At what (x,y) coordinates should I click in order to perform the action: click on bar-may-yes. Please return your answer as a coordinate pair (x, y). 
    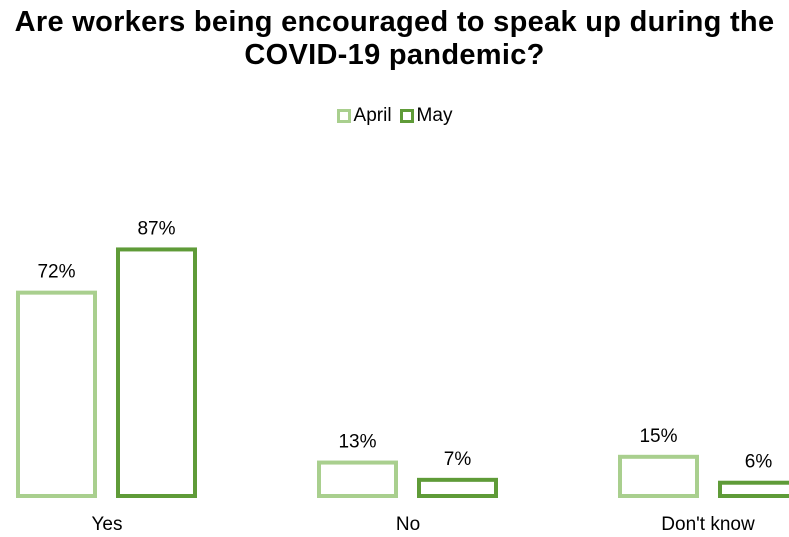
    Looking at the image, I should click on (156, 372).